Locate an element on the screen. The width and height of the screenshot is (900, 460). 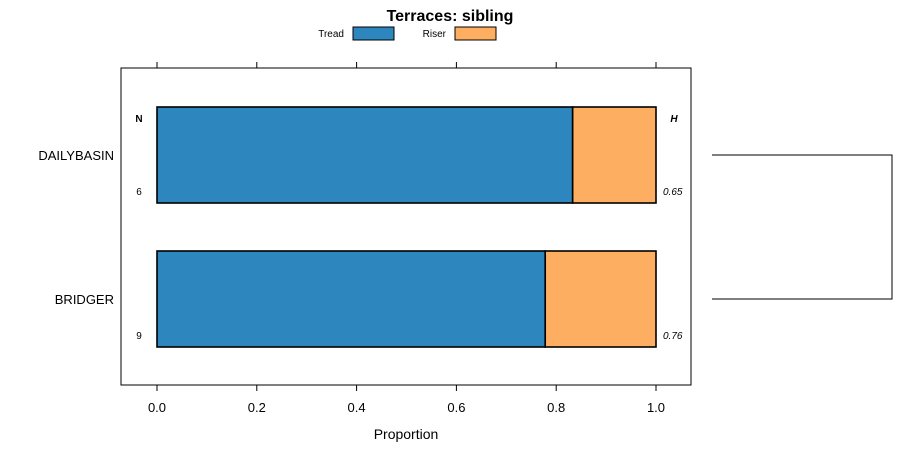
chart-title: Terraces: sibling is located at coordinates (450, 16).